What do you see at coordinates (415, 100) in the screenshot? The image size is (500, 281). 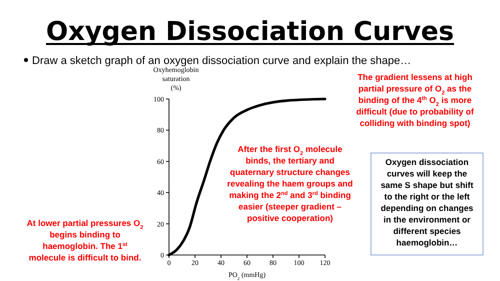 I see `text: The gradient lessens at high partial pressure of O$_{2}$ as the binding of the 4$^{th}$ O$_{2}$ is more difficult (due to probability of colliding with binding spot)` at bounding box center [415, 100].